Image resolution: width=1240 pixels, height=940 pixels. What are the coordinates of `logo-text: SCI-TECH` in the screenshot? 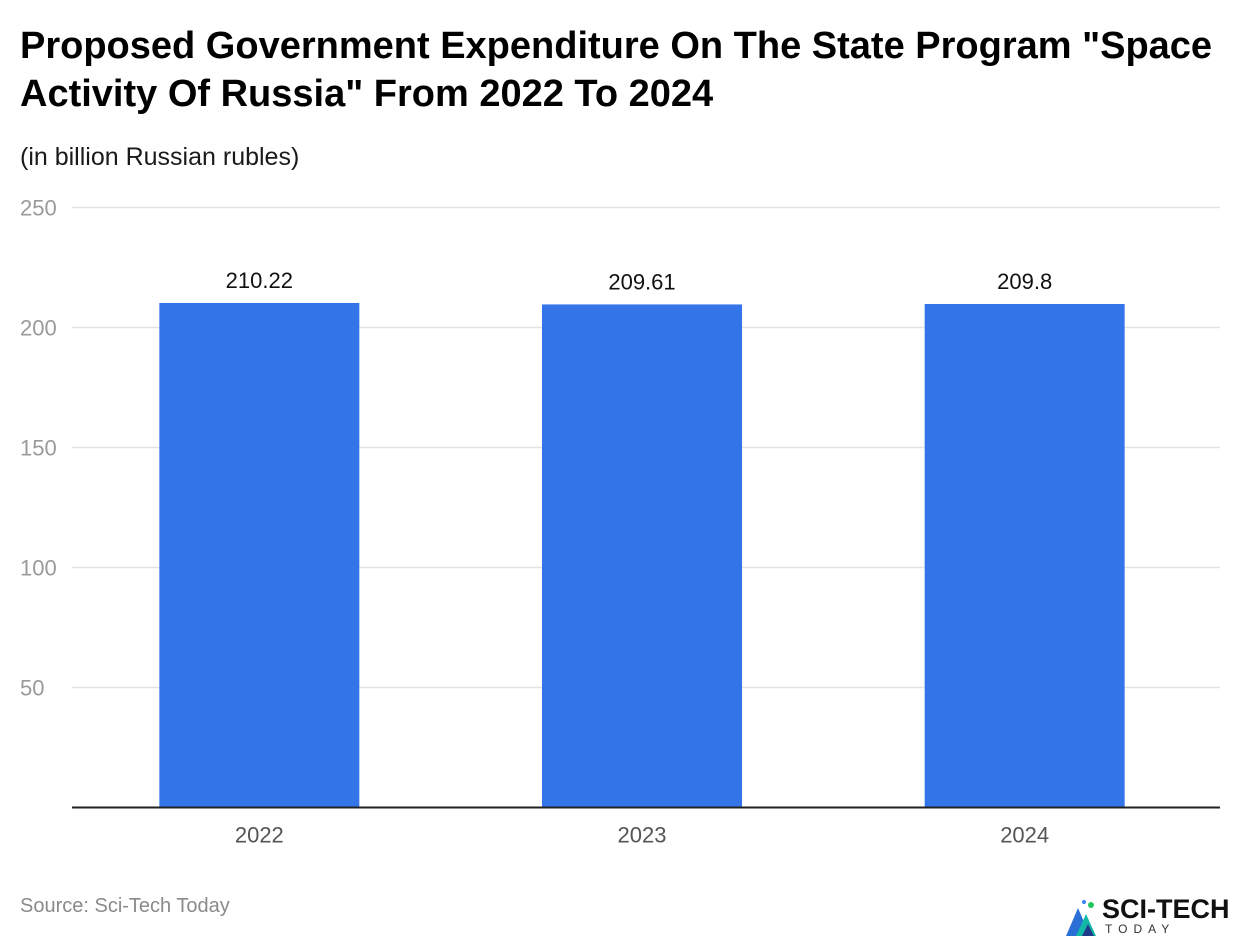 It's located at (1166, 909).